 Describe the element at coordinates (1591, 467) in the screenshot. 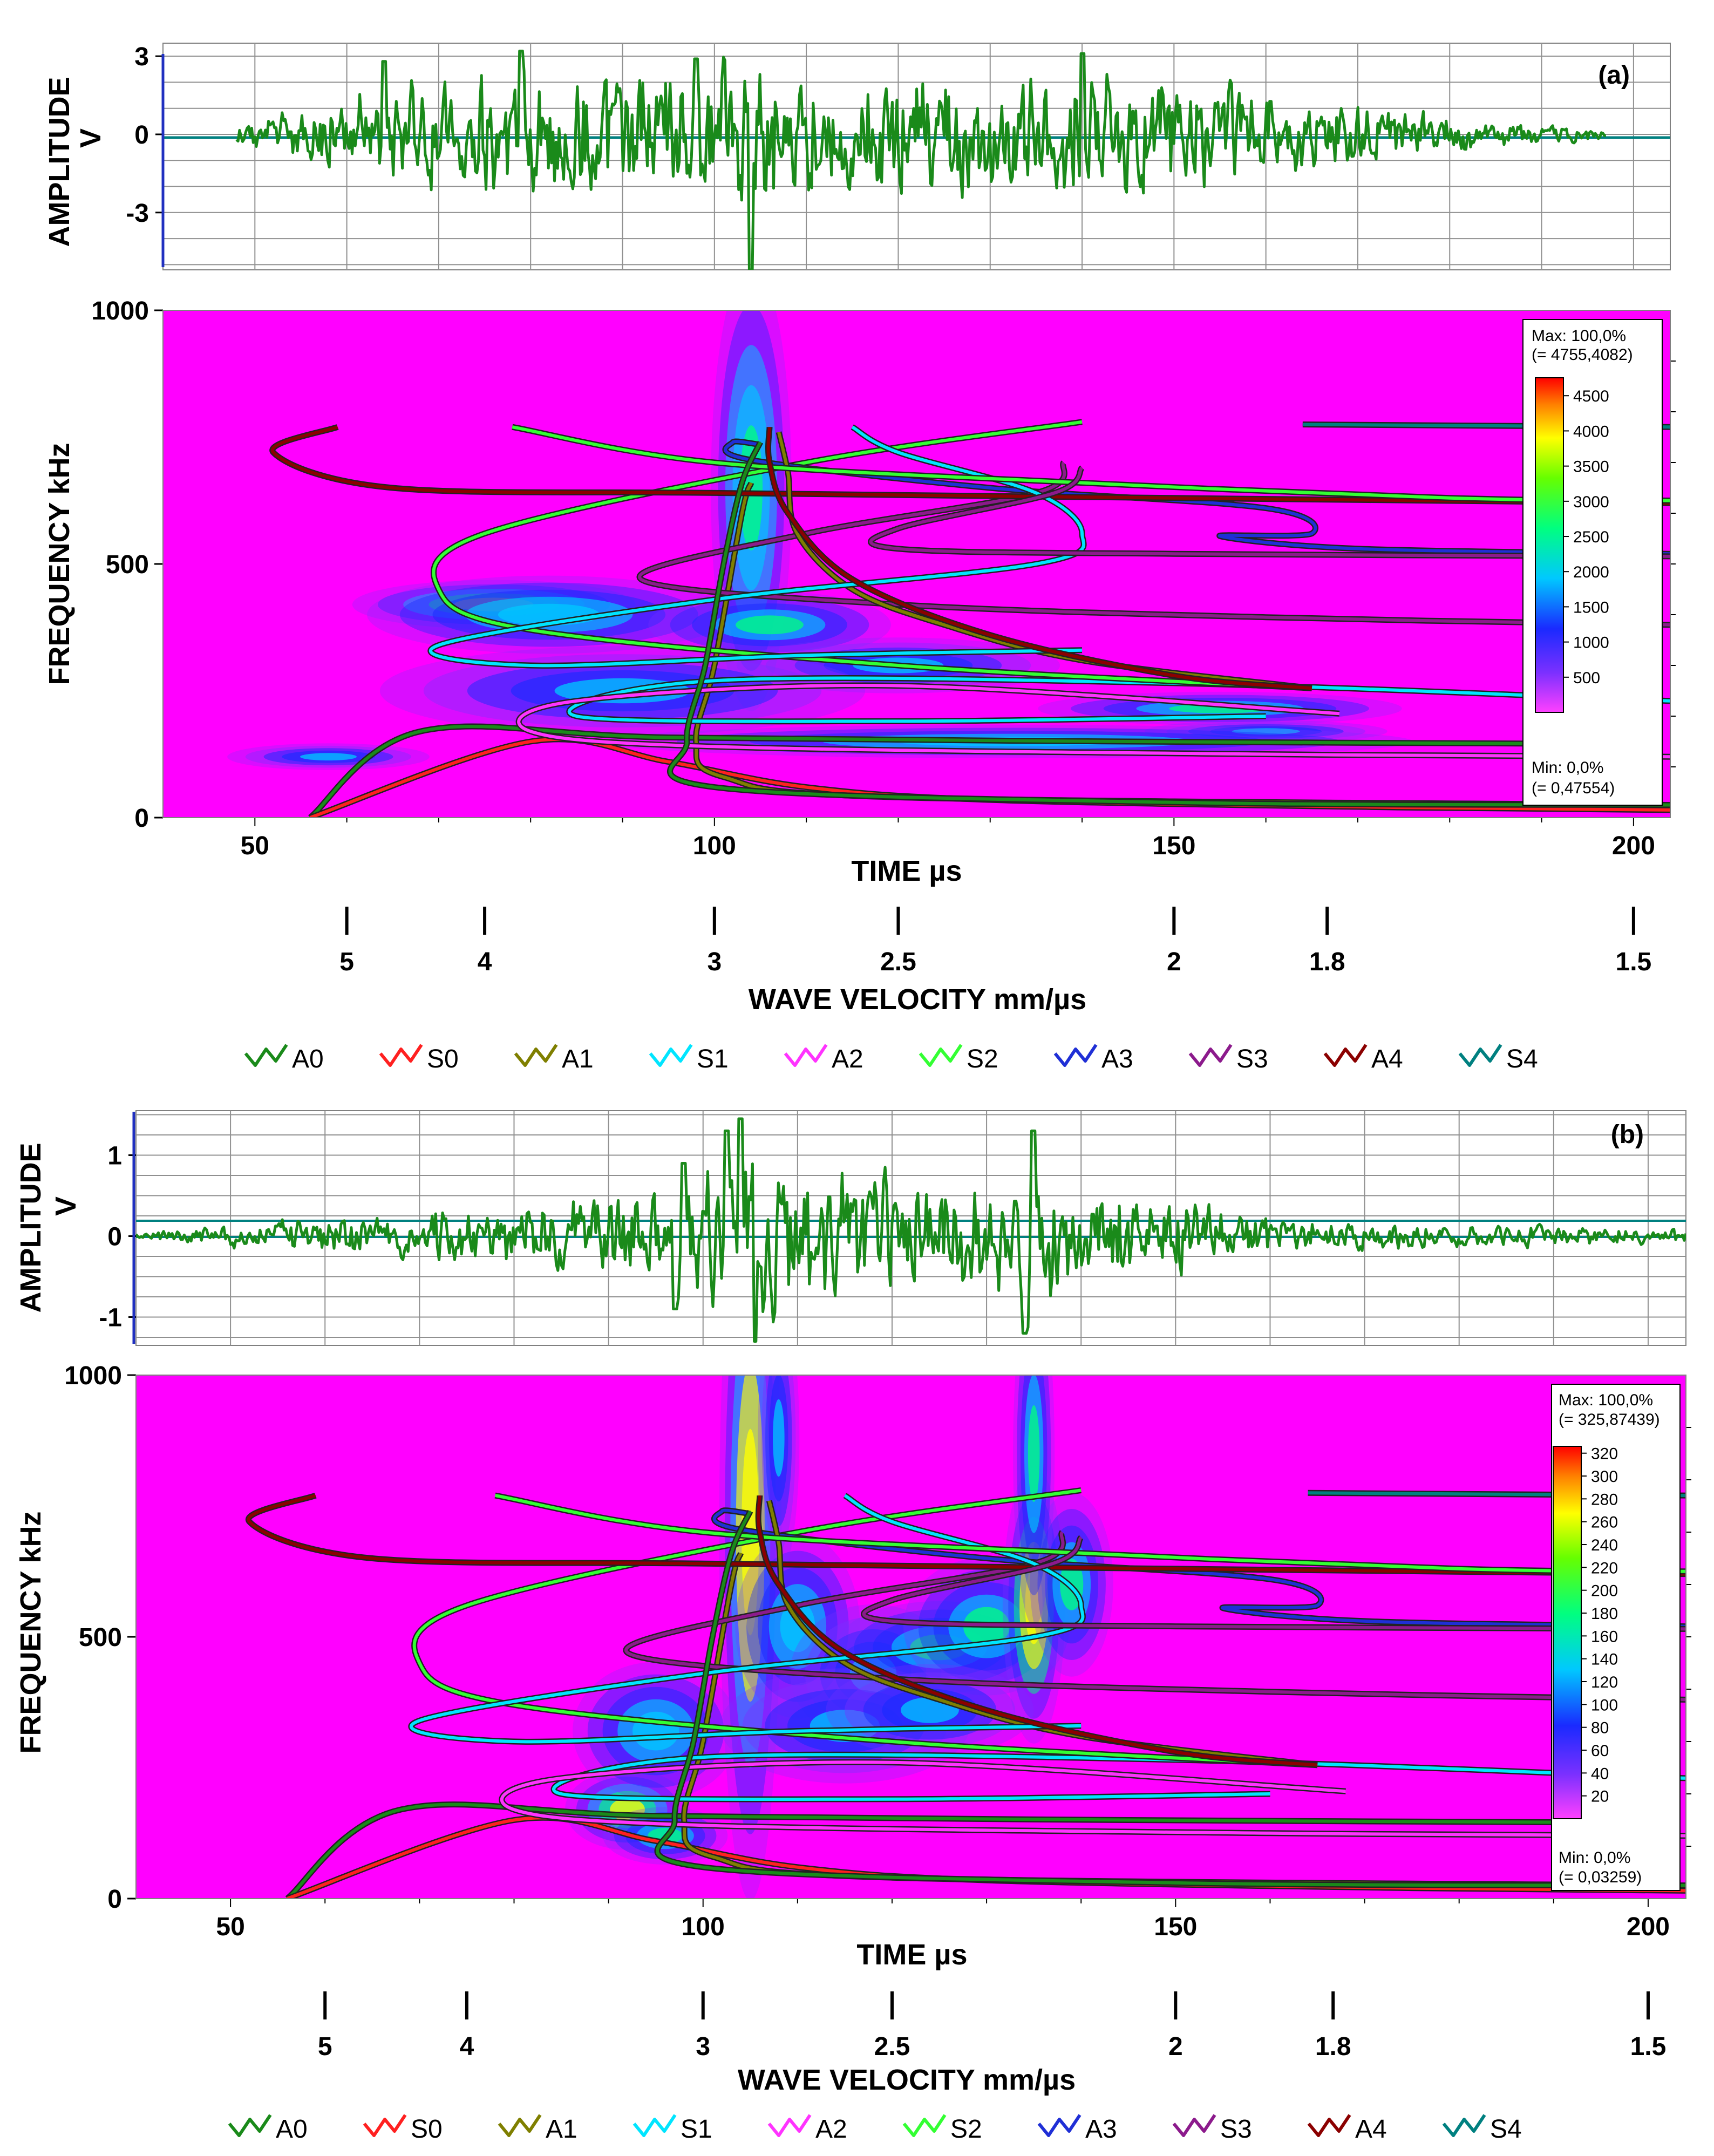

I see `colorbar-tick-label: 3500` at that location.